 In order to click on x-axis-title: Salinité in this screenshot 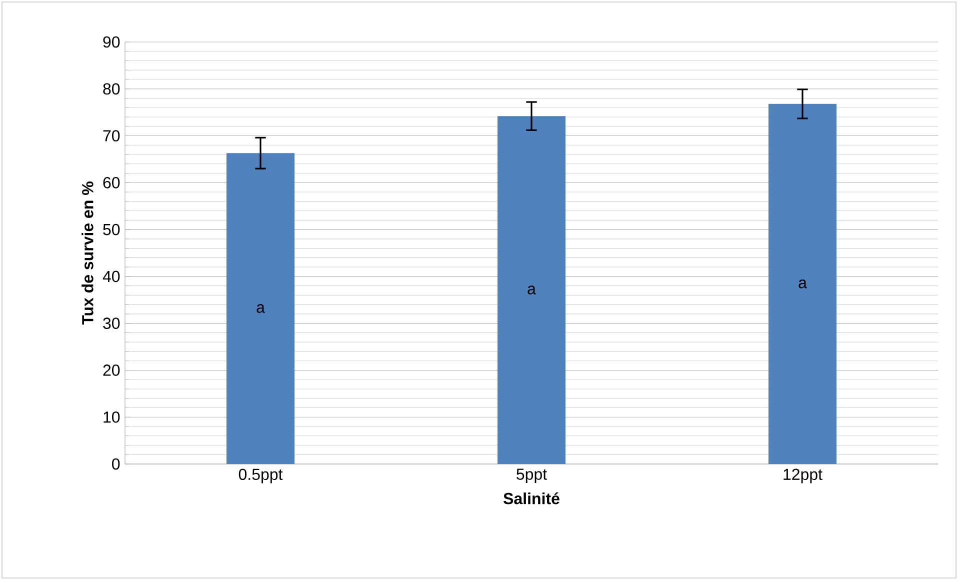, I will do `click(532, 498)`.